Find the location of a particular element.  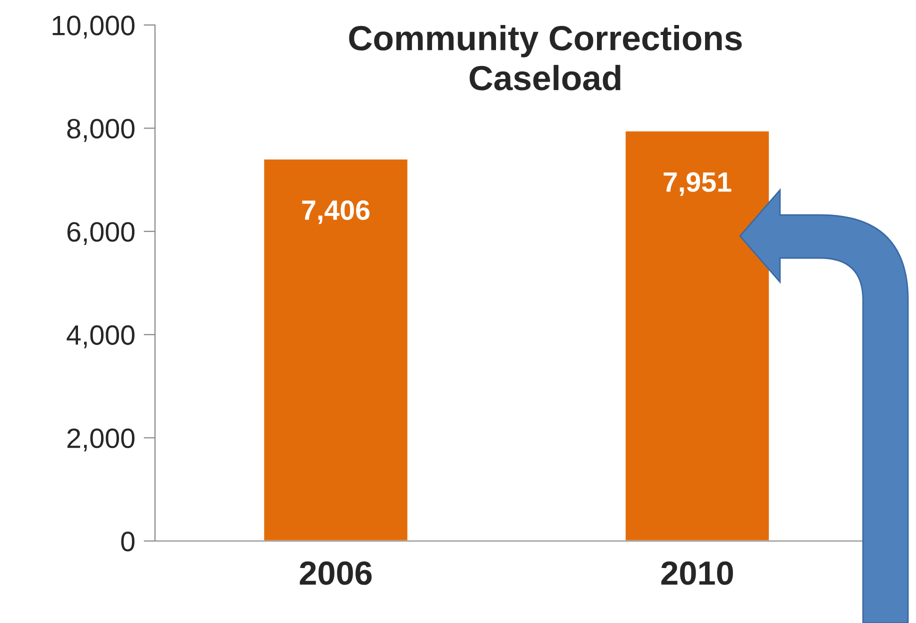

y-tick-label: 0 is located at coordinates (127, 542).